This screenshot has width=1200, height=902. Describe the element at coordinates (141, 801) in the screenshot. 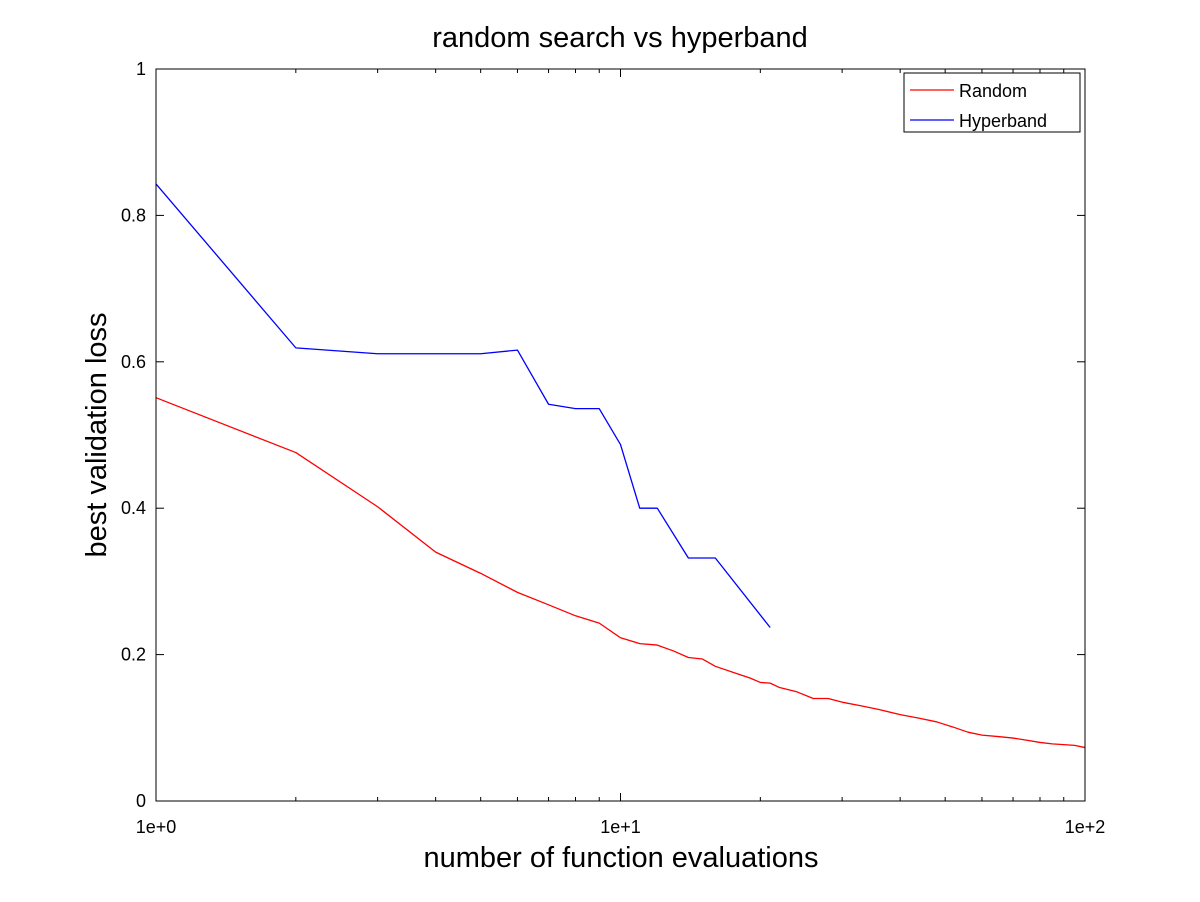

I see `y-tick-label: 0` at that location.